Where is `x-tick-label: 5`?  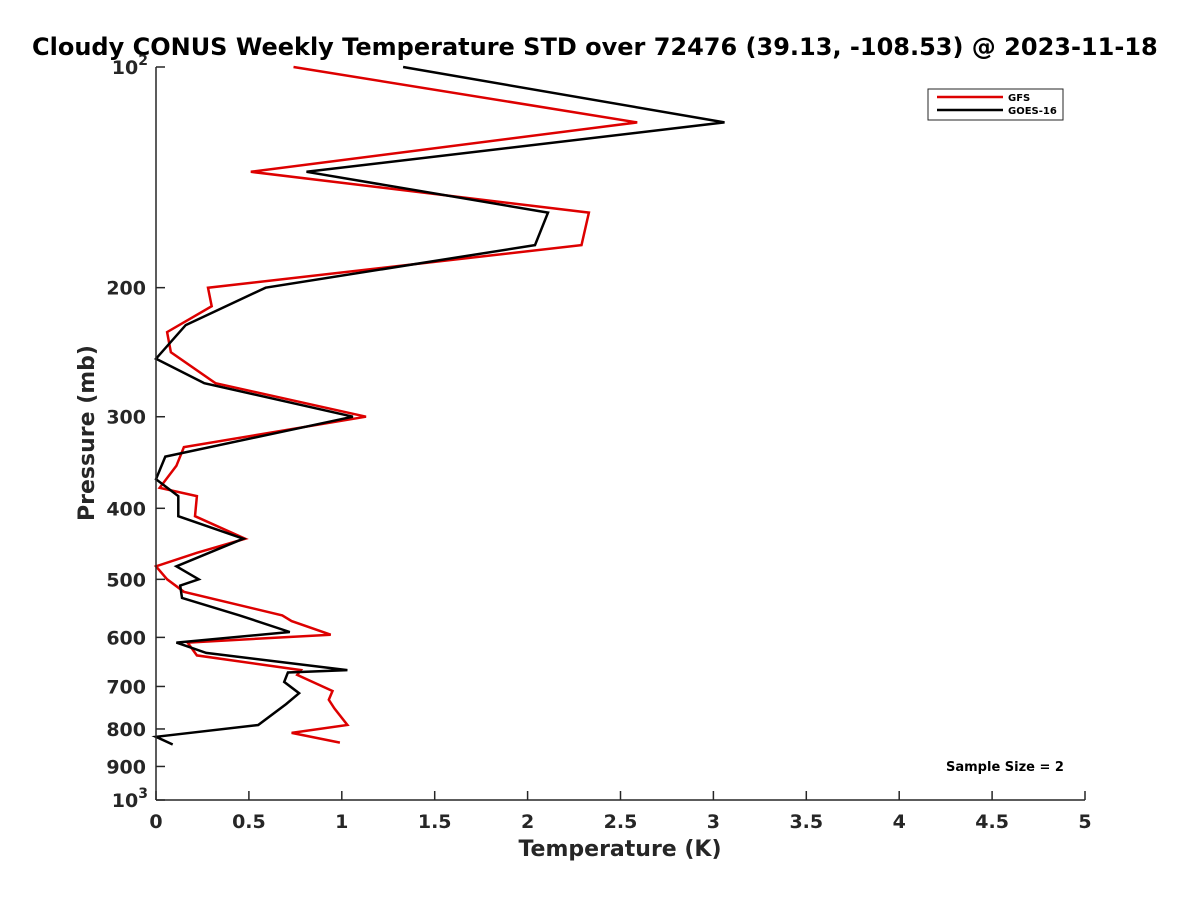
x-tick-label: 5 is located at coordinates (1084, 822).